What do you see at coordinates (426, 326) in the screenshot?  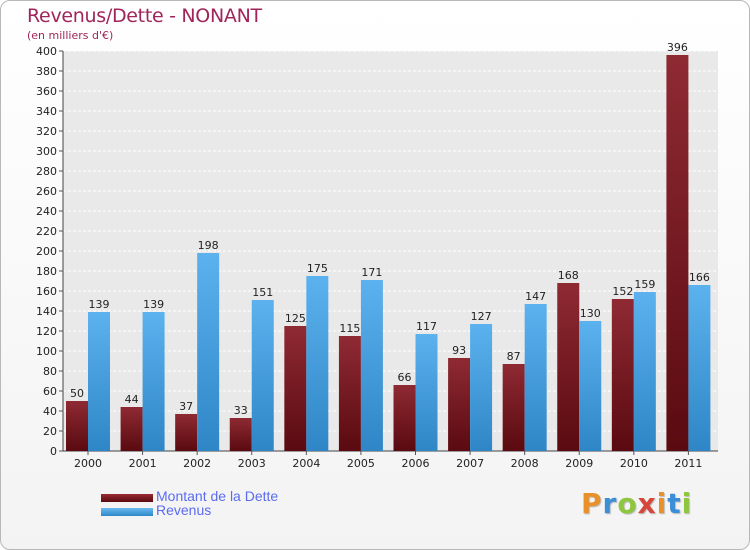 I see `revenue-value-label: 117` at bounding box center [426, 326].